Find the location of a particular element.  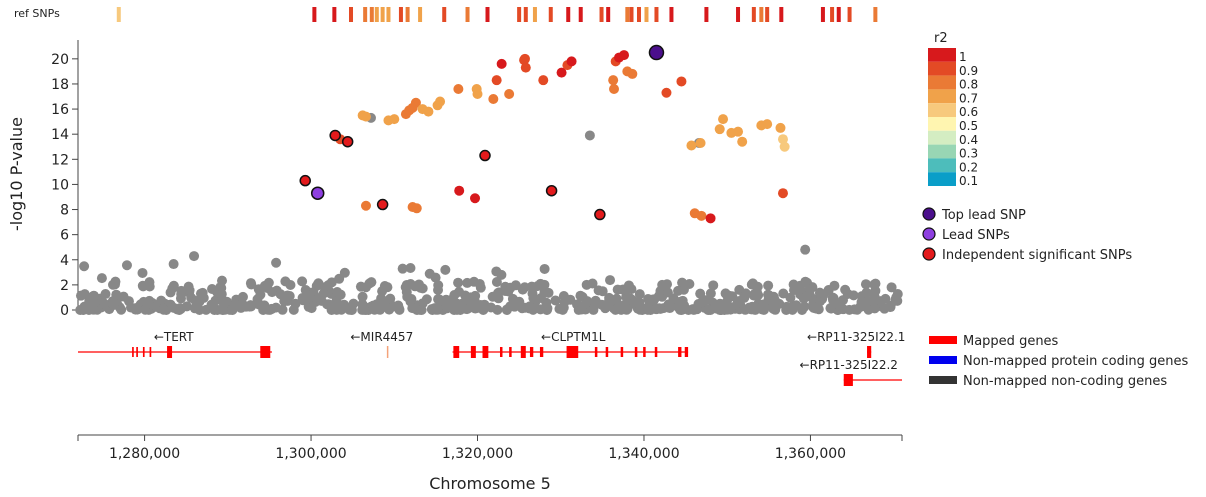

x-tick-label: 1,280,000 is located at coordinates (144, 454).